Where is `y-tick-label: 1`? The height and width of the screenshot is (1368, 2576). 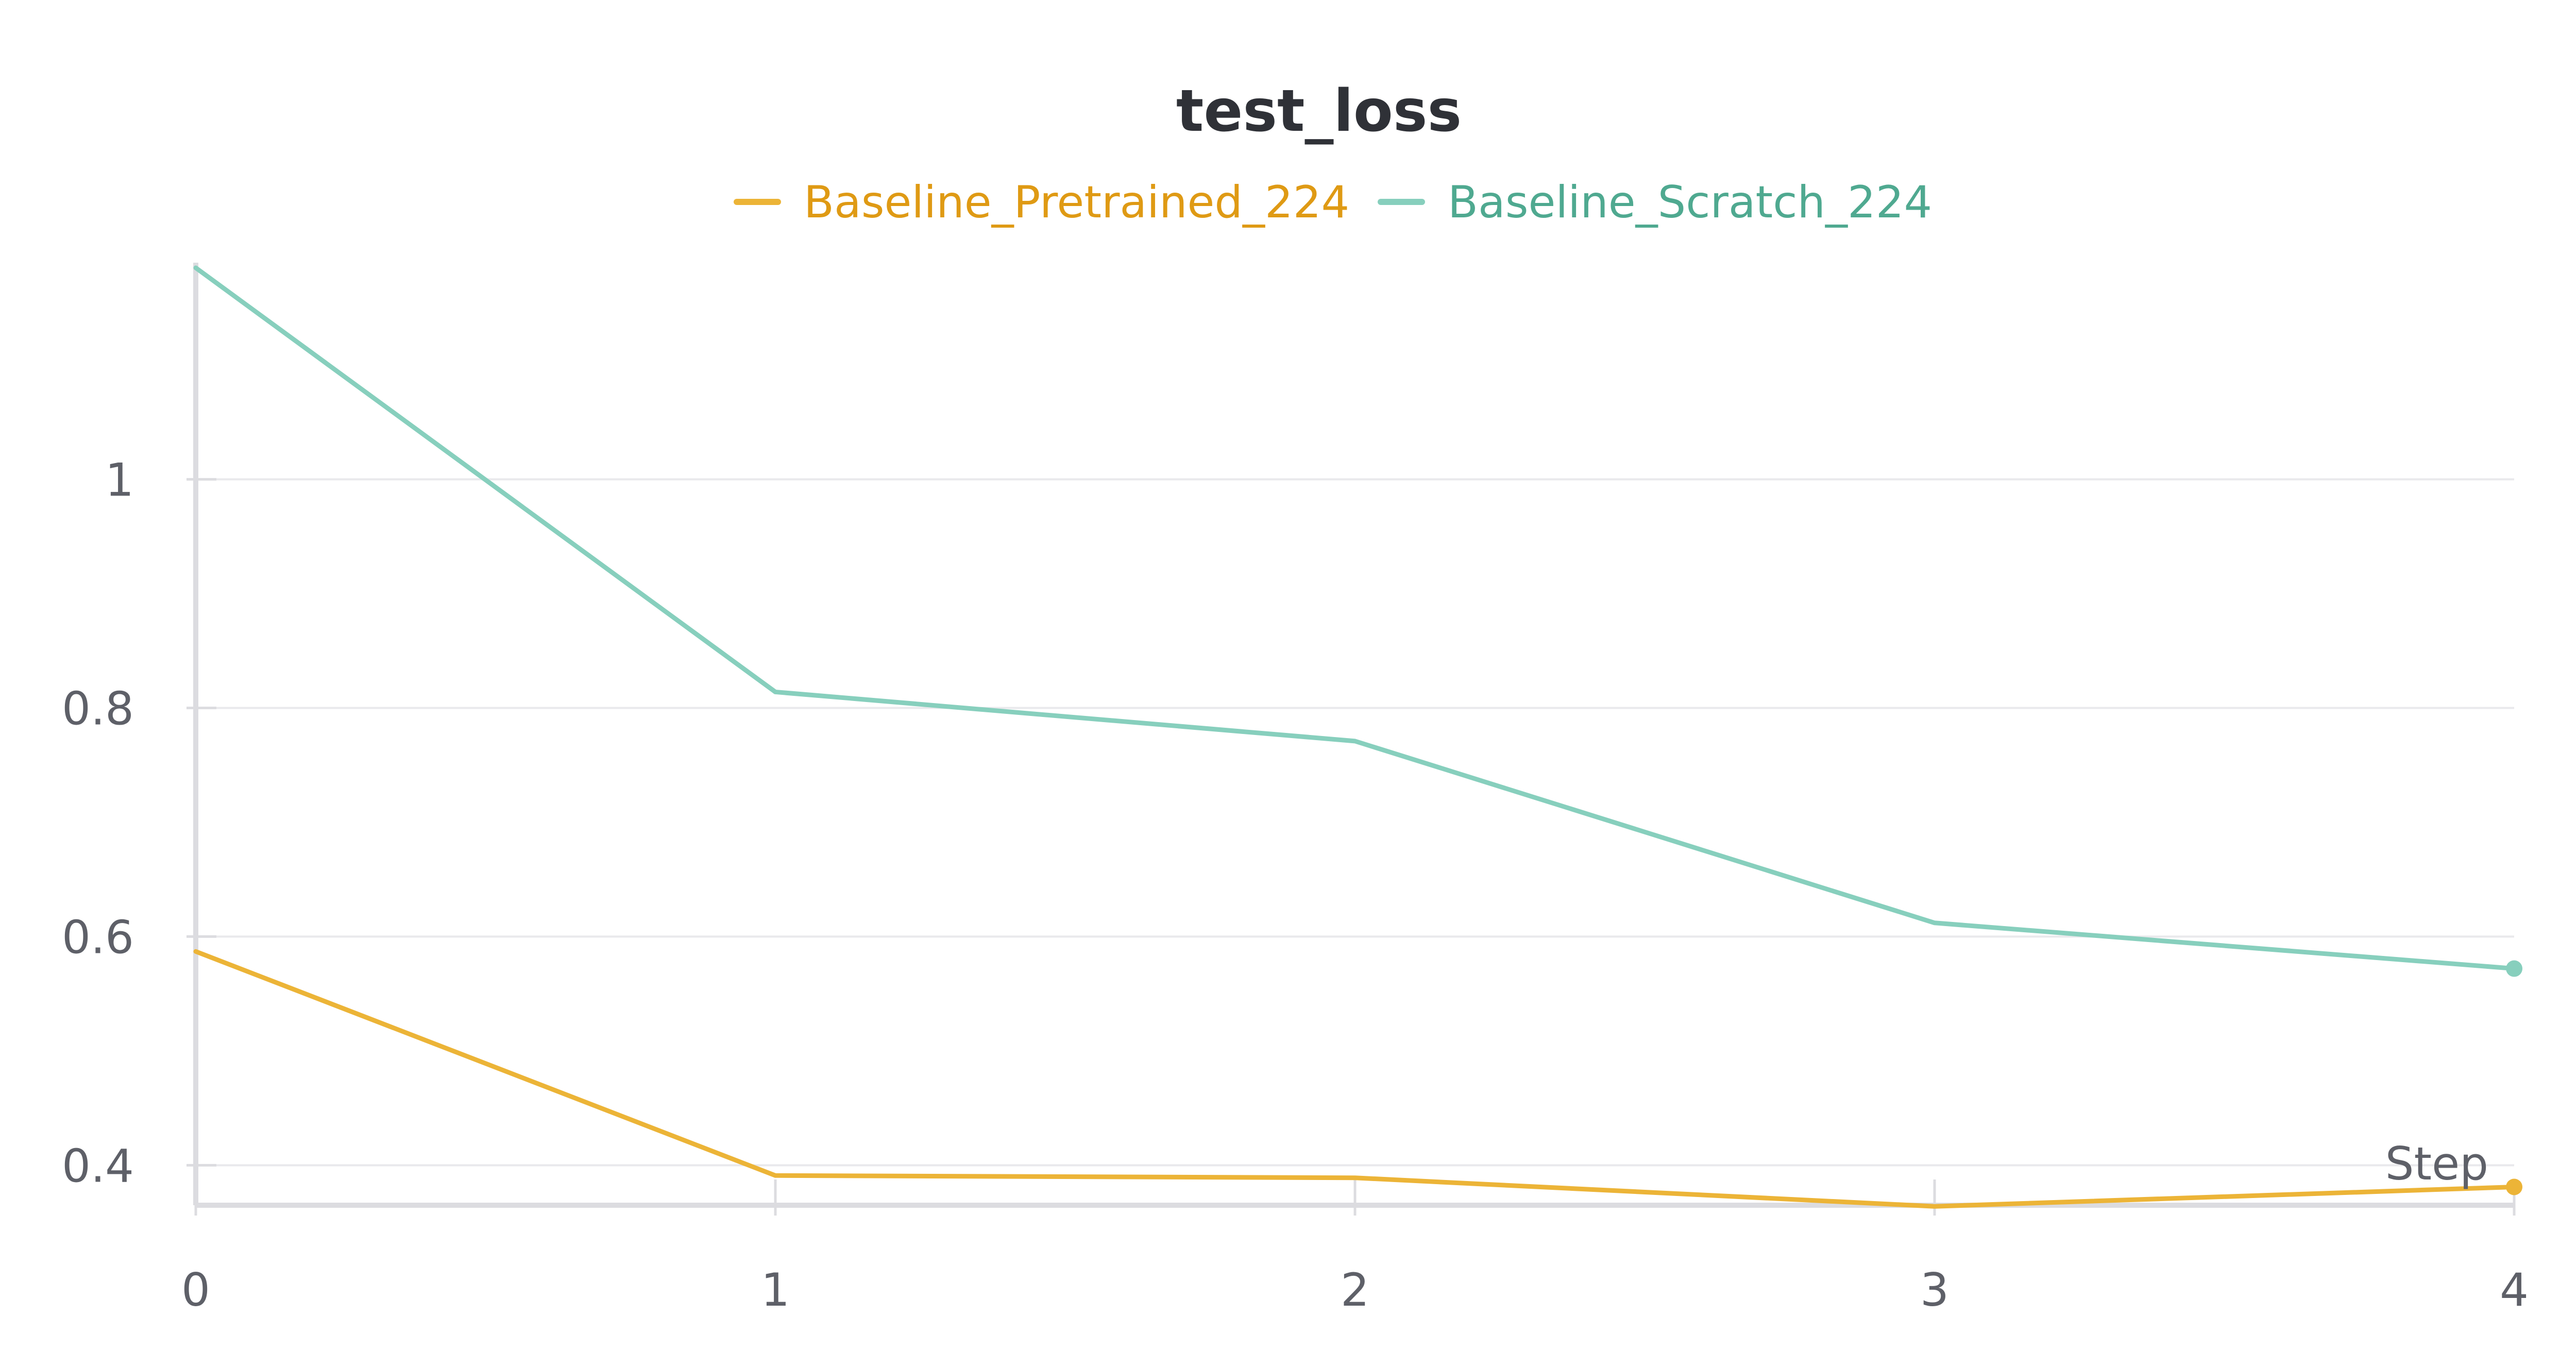
y-tick-label: 1 is located at coordinates (119, 480).